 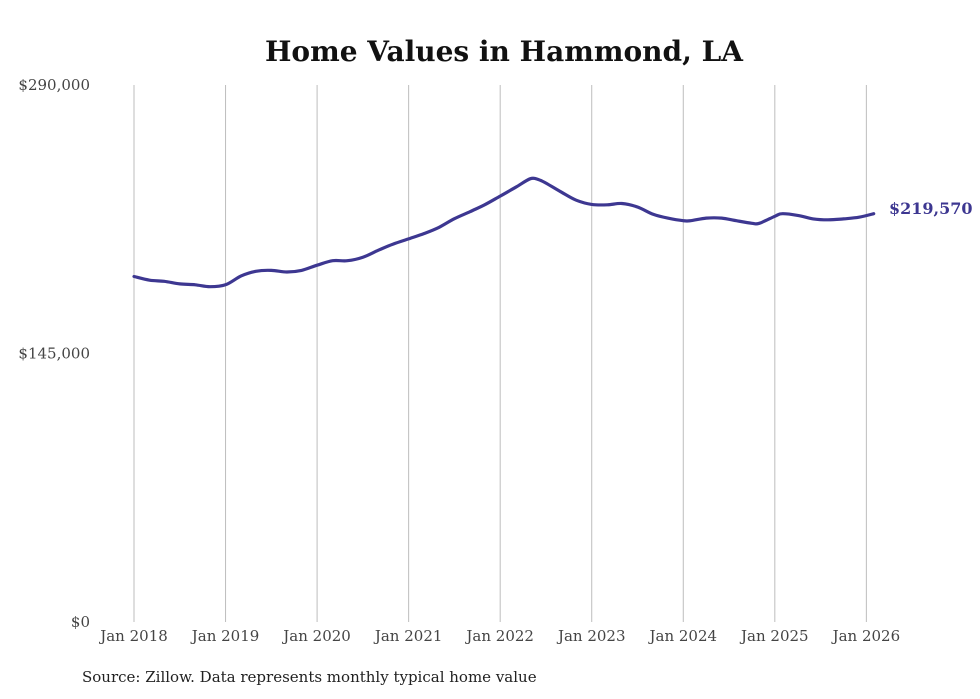 I want to click on series-line, so click(x=504, y=232).